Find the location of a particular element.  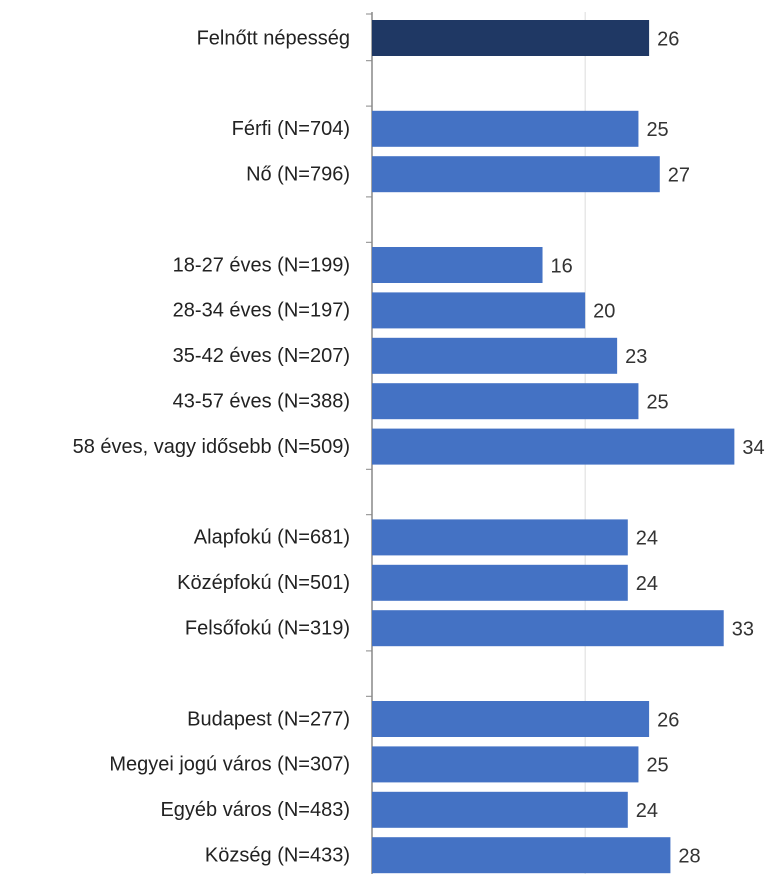

data-label: 20 is located at coordinates (604, 312).